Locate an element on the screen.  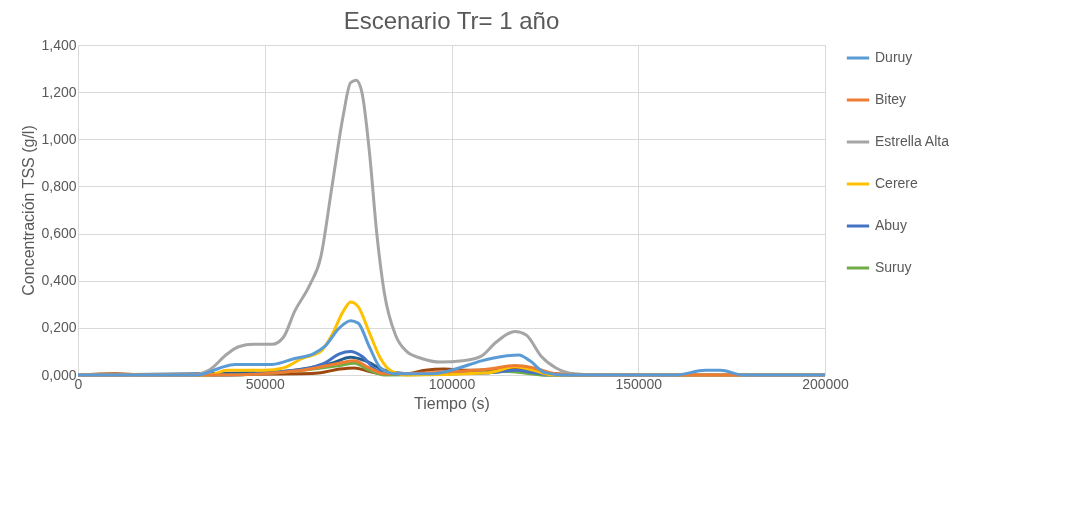
legend-label: Bitey is located at coordinates (891, 99).